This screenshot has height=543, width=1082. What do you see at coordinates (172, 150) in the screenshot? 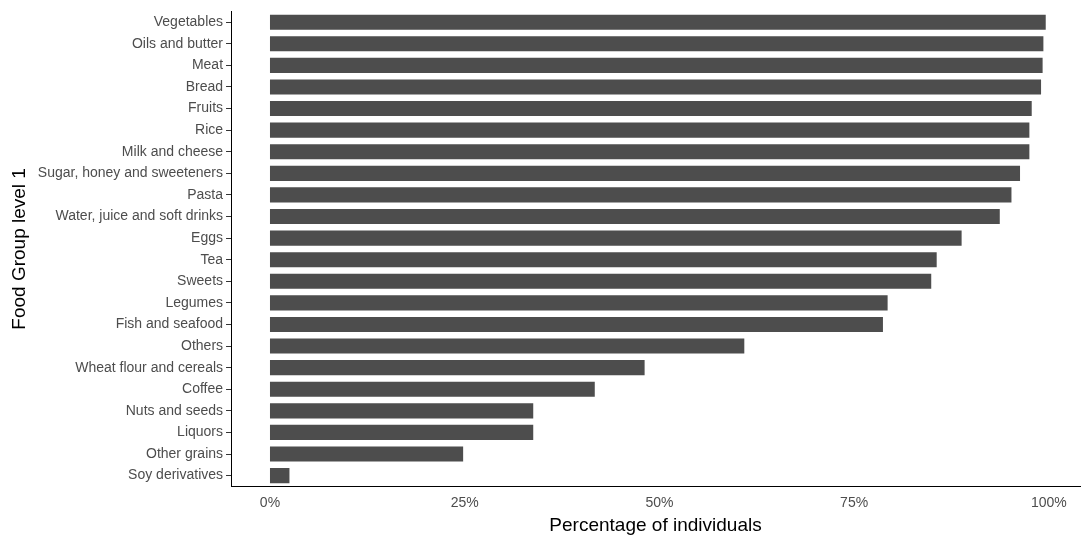
I see `y-tick-label: Milk and cheese` at bounding box center [172, 150].